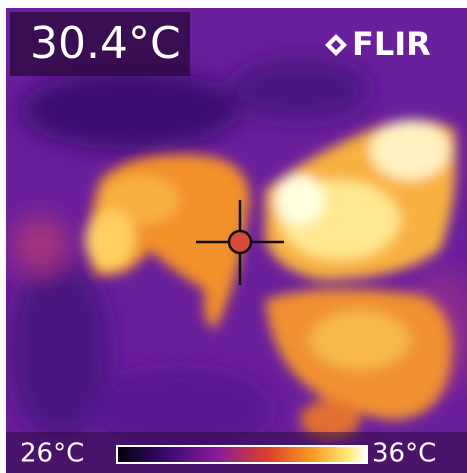 The image size is (467, 473). Describe the element at coordinates (52, 454) in the screenshot. I see `scale-min: 26°C` at that location.